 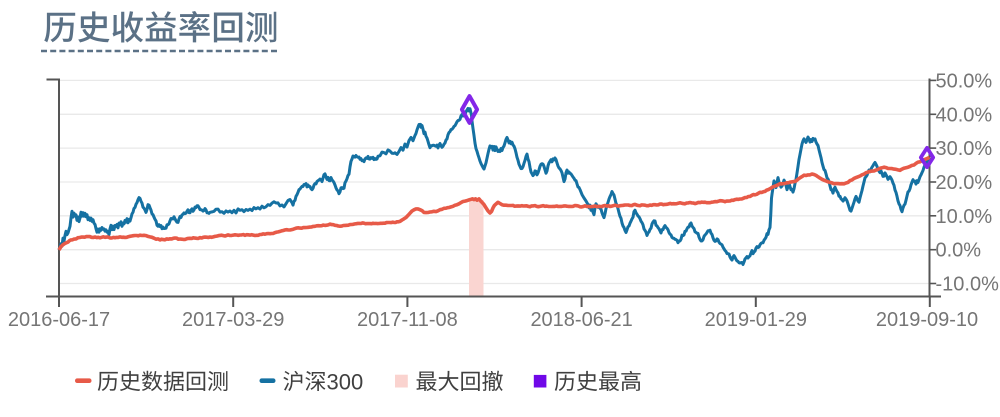 What do you see at coordinates (756, 320) in the screenshot?
I see `svg-text: 2019-01-29` at bounding box center [756, 320].